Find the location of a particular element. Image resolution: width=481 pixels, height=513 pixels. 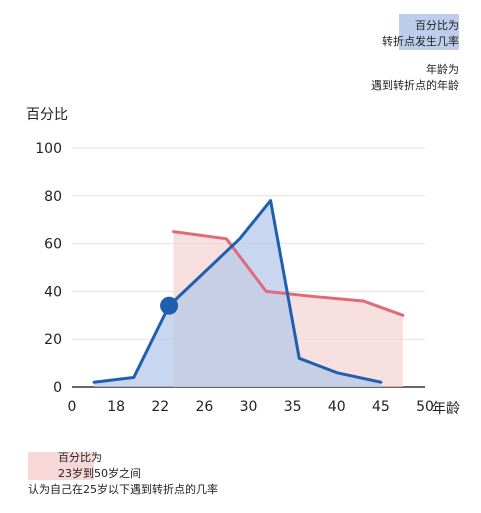

x-axis-label: 年龄 is located at coordinates (446, 409).